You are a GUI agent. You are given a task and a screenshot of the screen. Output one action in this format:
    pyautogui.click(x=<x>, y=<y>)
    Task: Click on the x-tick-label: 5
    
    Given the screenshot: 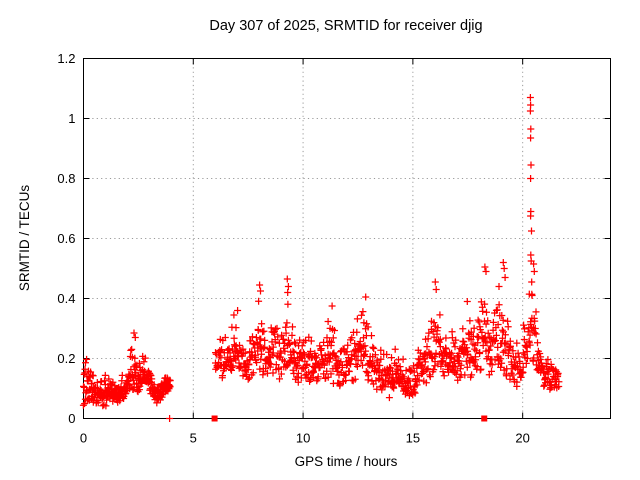 What is the action you would take?
    pyautogui.click(x=193, y=438)
    